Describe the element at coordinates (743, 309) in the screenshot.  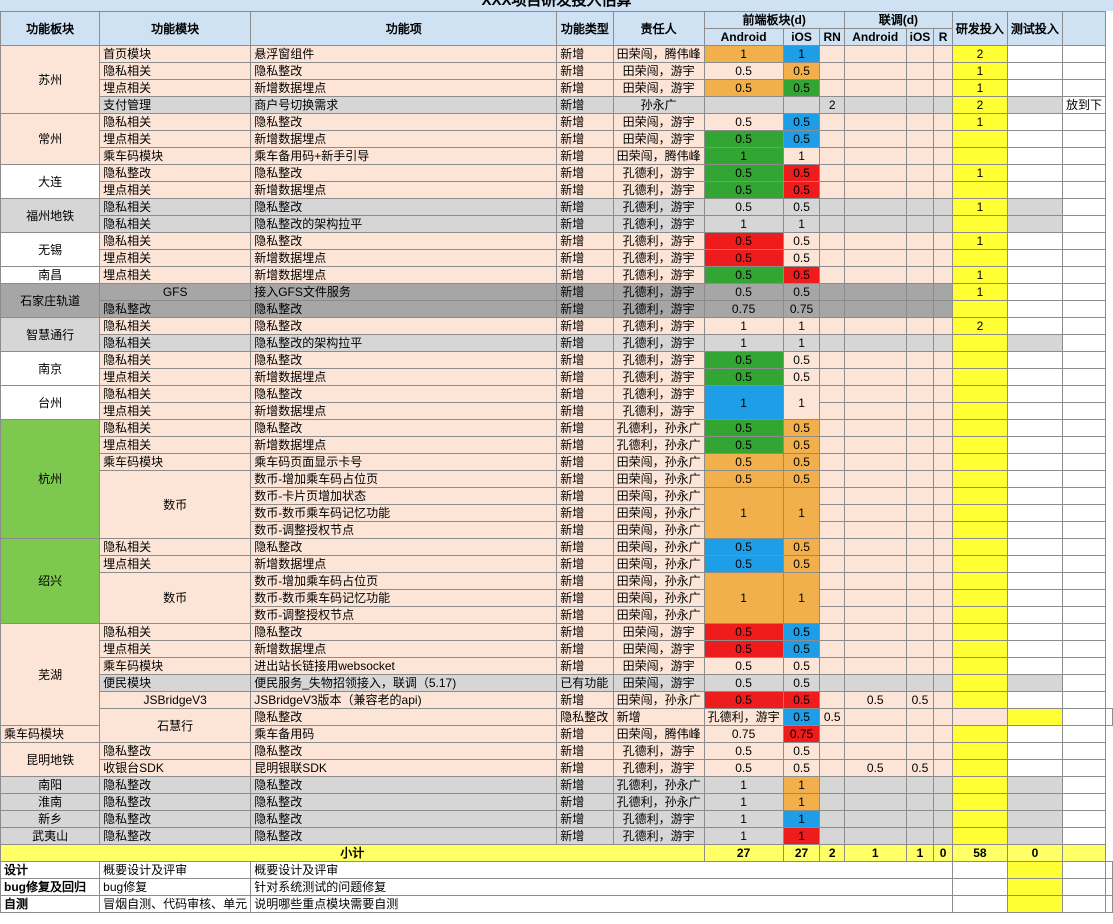
I see `android-estimate-cell: 0.75` at that location.